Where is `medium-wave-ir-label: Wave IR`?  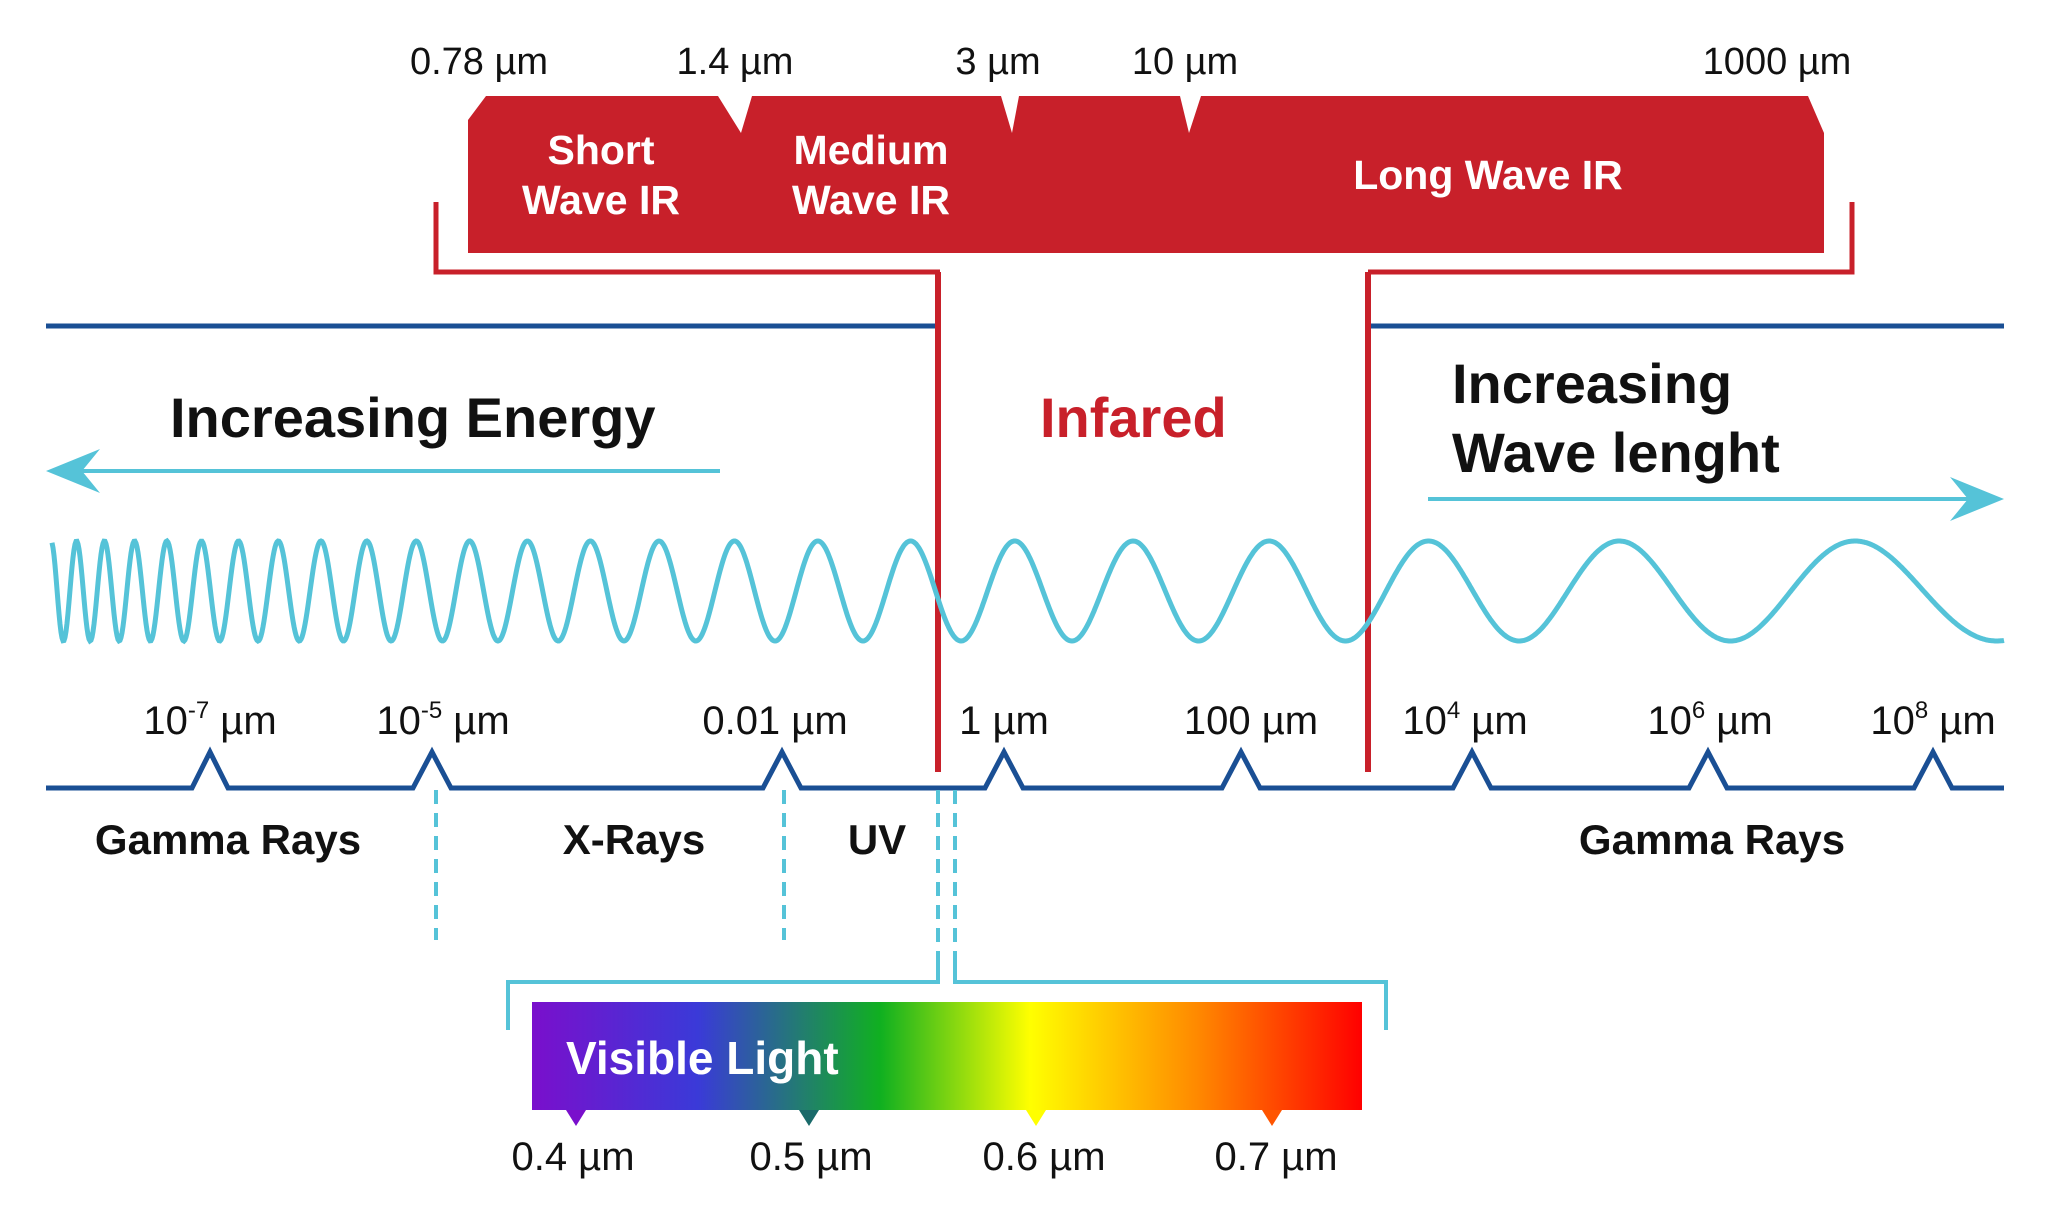 medium-wave-ir-label: Wave IR is located at coordinates (871, 200).